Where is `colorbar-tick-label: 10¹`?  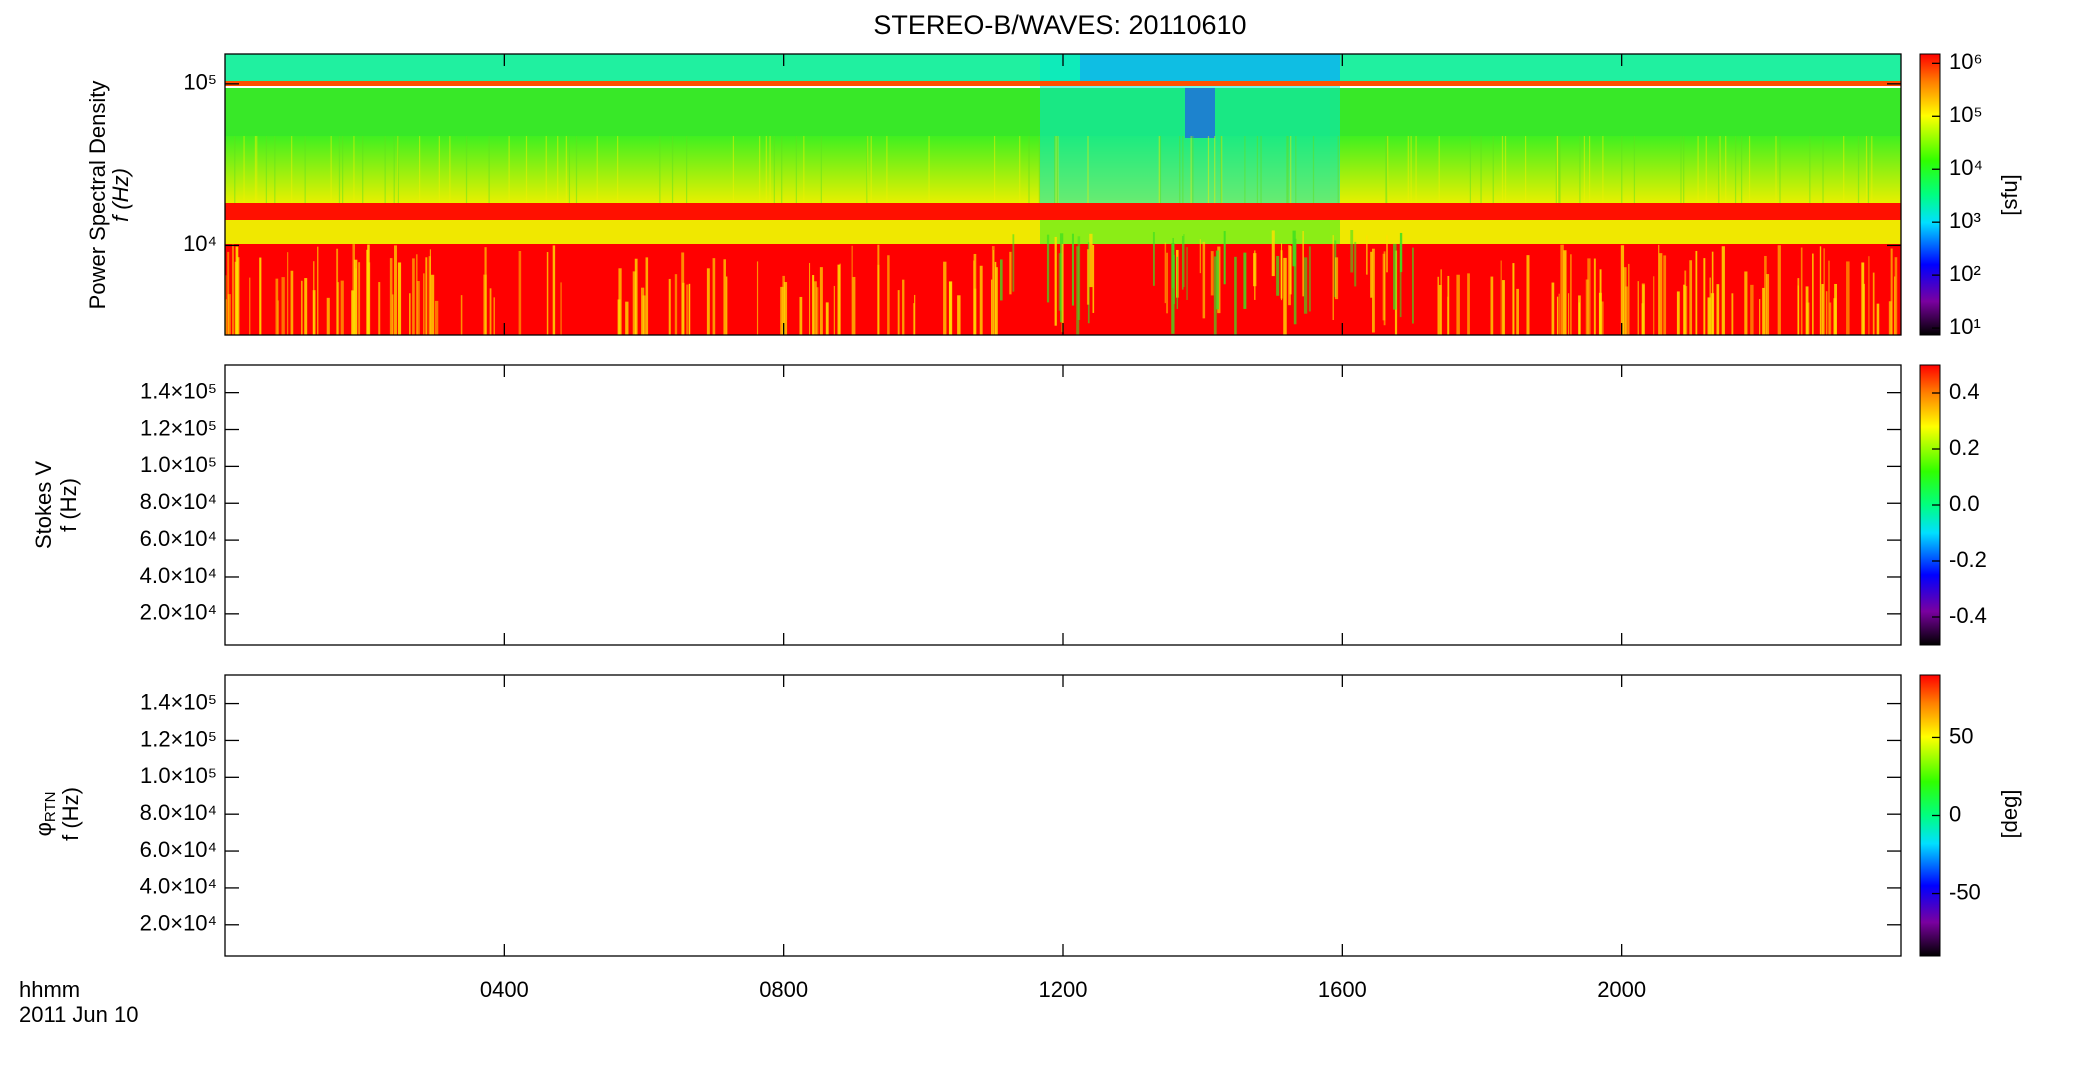 colorbar-tick-label: 10¹ is located at coordinates (1965, 326).